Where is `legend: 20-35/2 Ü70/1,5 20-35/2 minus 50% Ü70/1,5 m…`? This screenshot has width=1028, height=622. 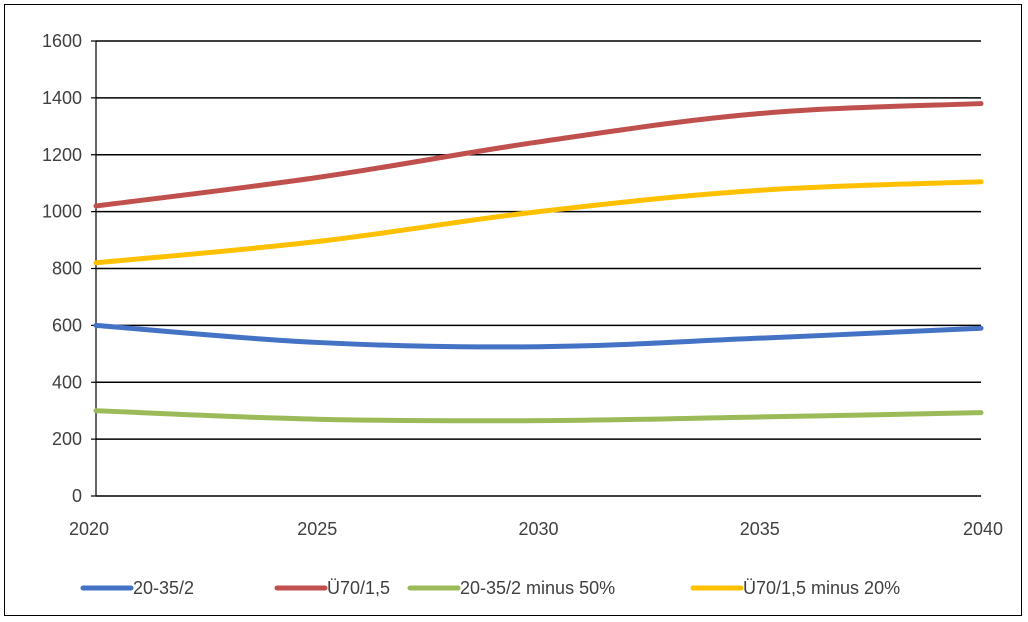
legend: 20-35/2 Ü70/1,5 20-35/2 minus 50% Ü70/1,5 m… is located at coordinates (490, 588).